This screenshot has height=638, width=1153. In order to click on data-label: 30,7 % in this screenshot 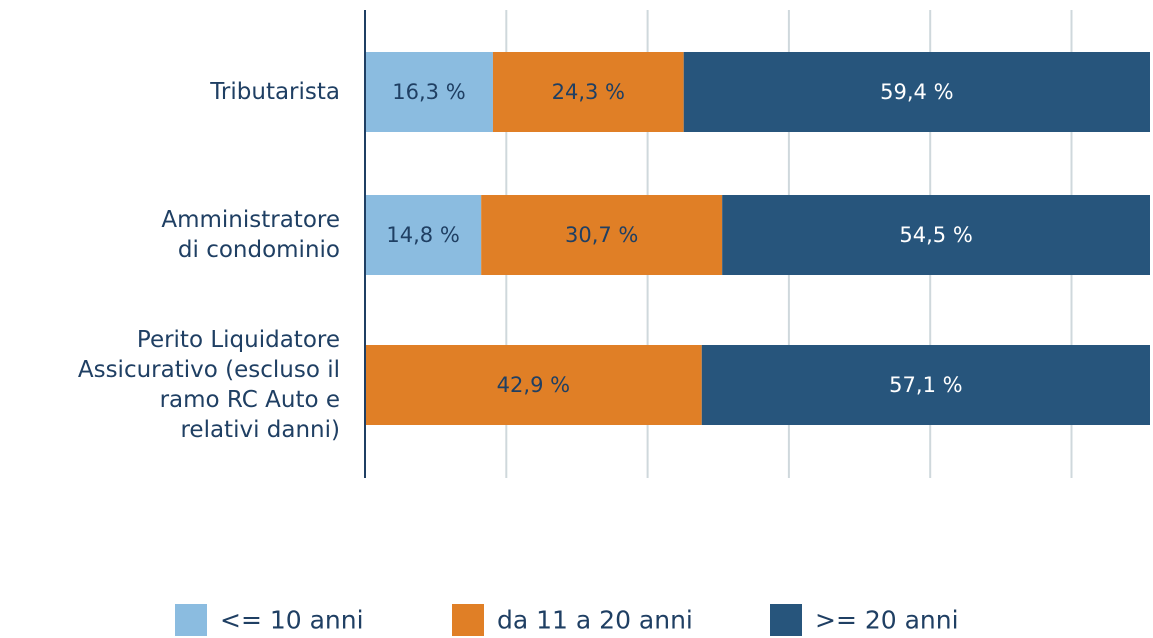, I will do `click(601, 235)`.